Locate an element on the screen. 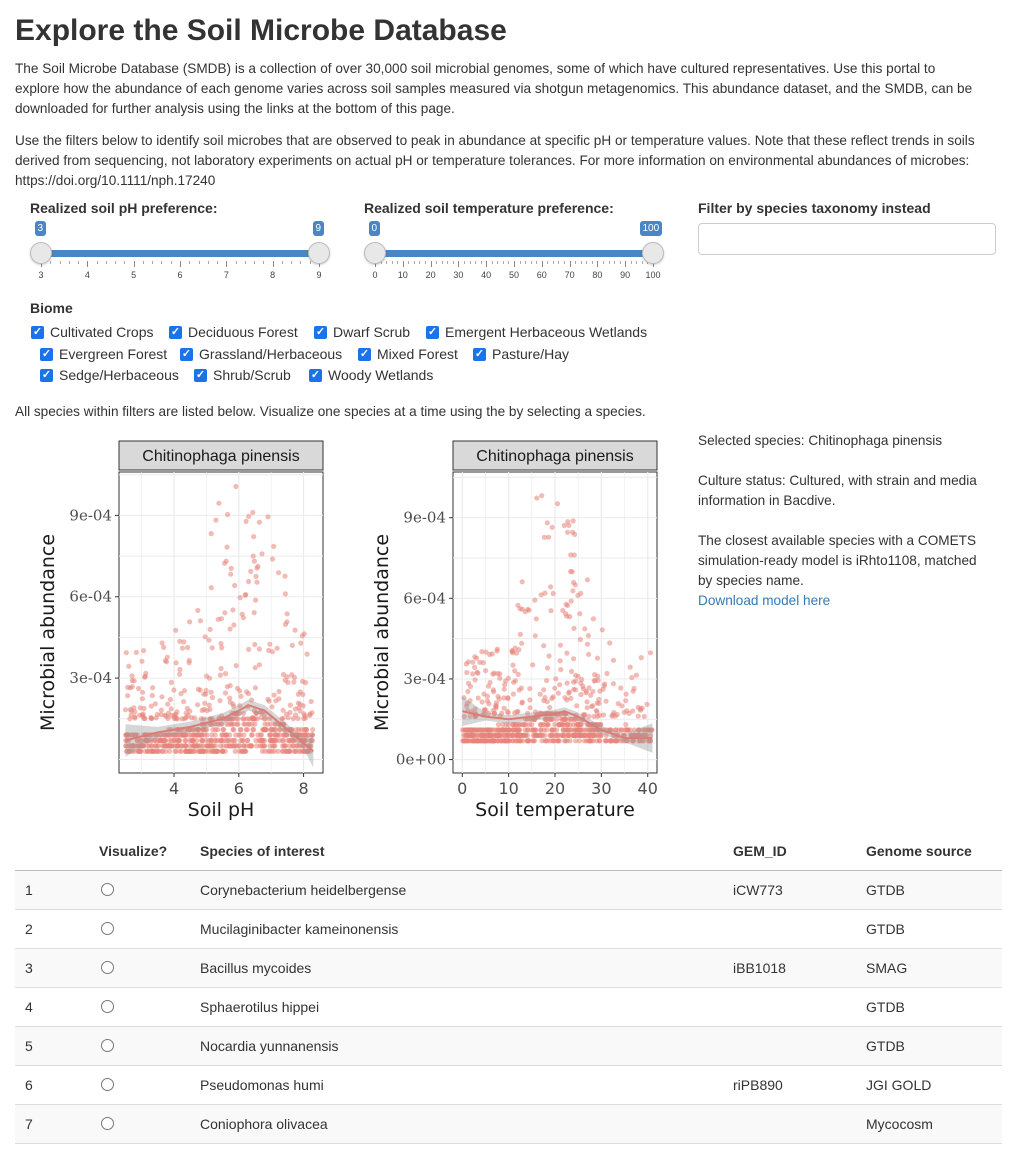  culture-status-text: information in Bacdive. is located at coordinates (767, 500).